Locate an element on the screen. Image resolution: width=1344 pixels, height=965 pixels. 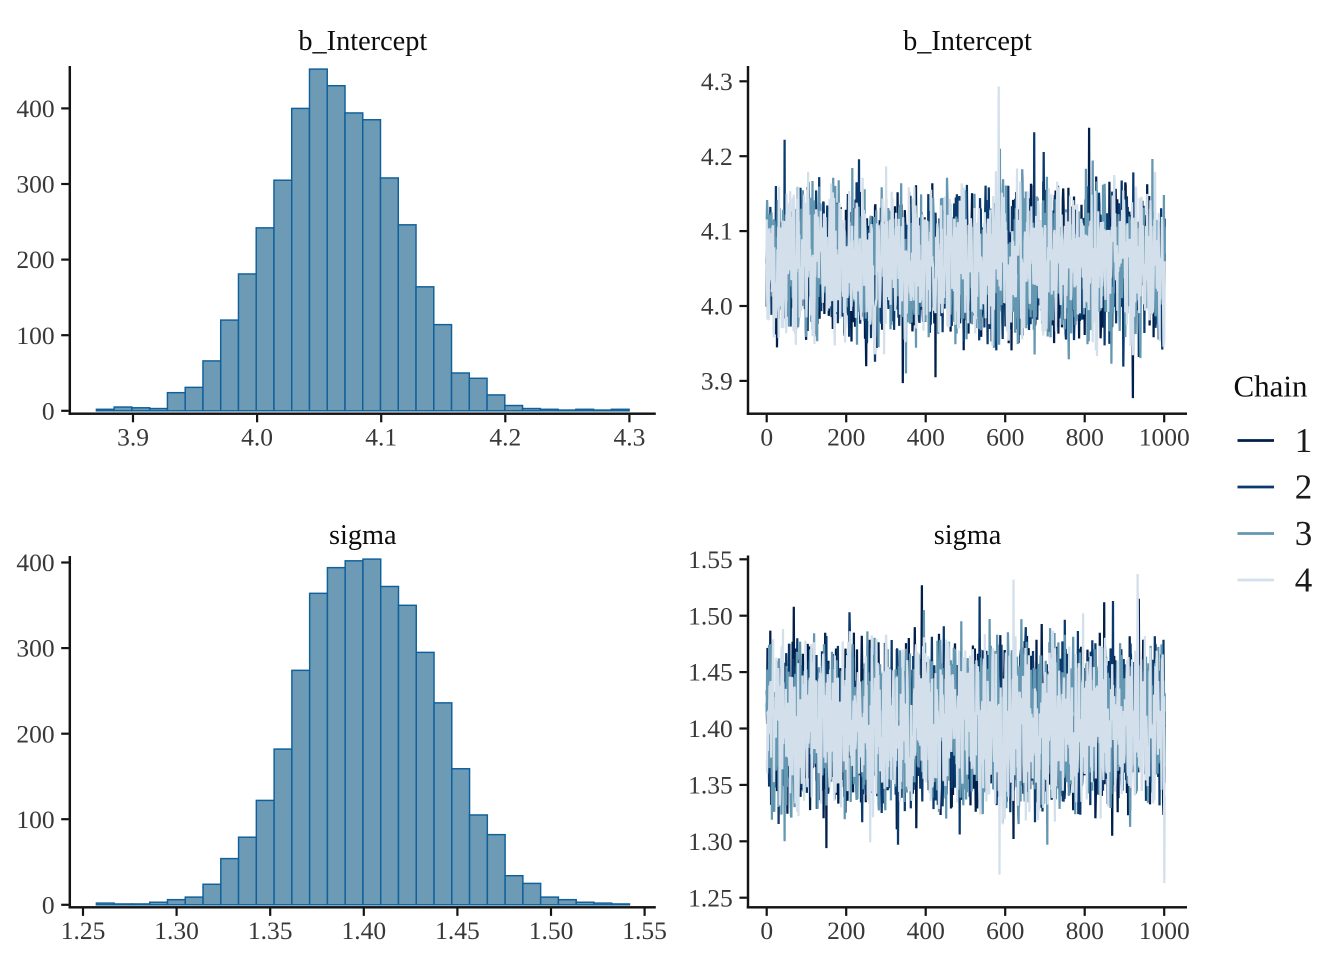
svg-text: 2 is located at coordinates (1304, 487).